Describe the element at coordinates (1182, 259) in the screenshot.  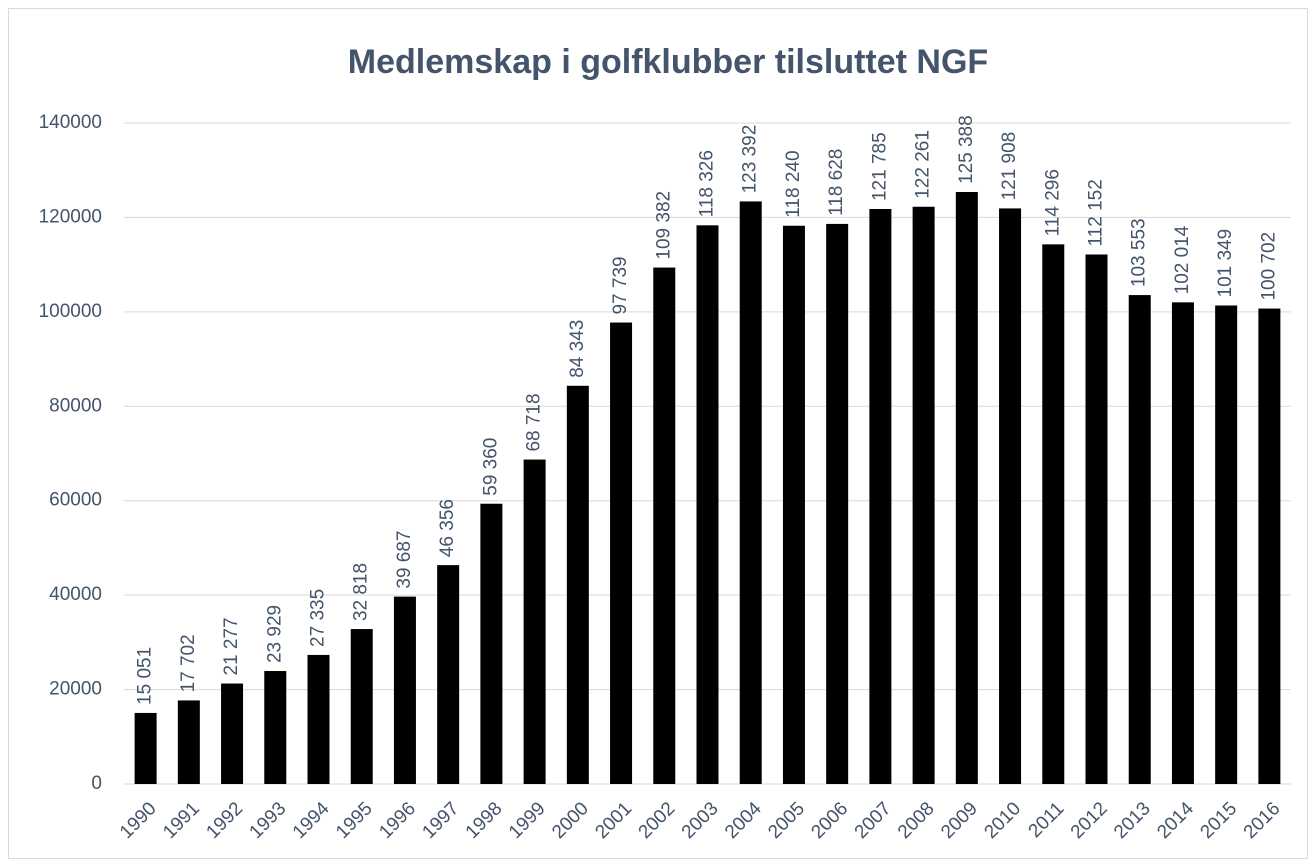
I see `value-label: 102 014` at that location.